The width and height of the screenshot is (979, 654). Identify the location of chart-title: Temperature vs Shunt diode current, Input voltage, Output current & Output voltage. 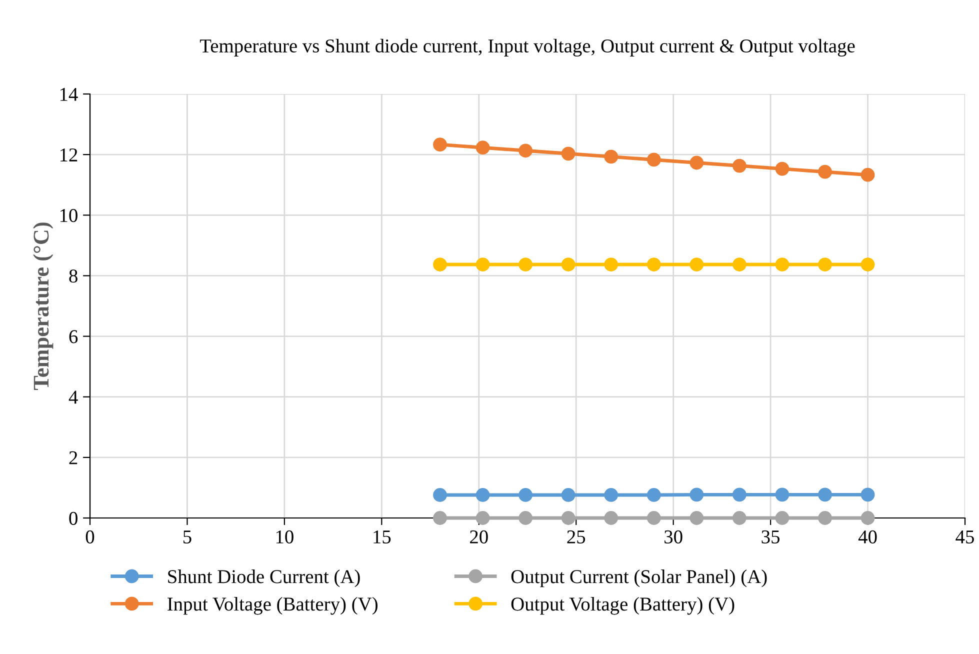
(527, 47).